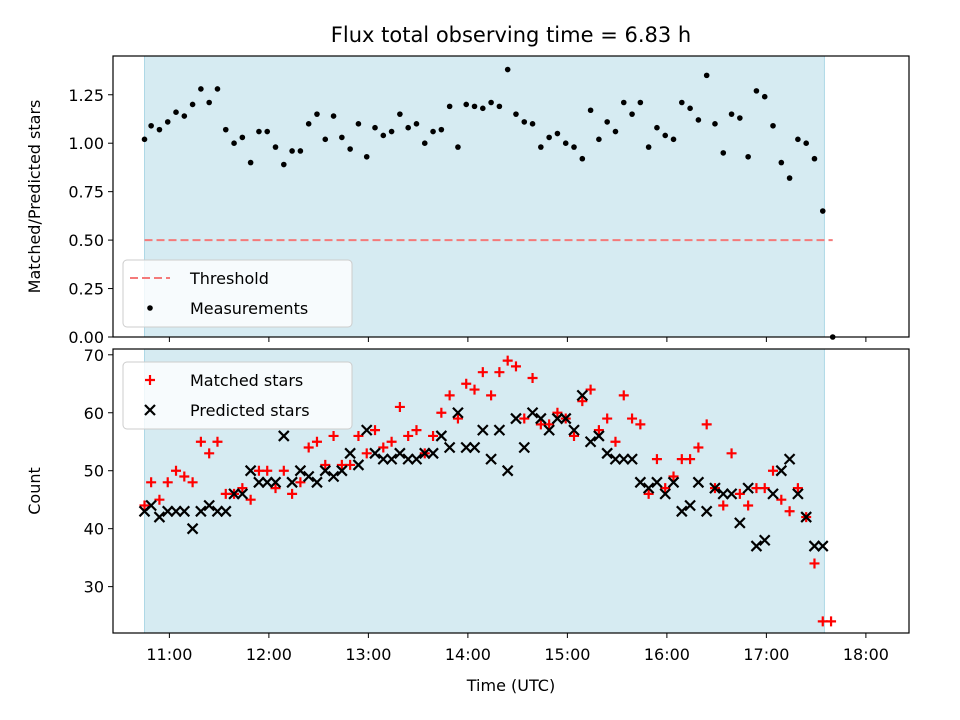 This screenshot has height=720, width=960. I want to click on legend-box, so click(237, 293).